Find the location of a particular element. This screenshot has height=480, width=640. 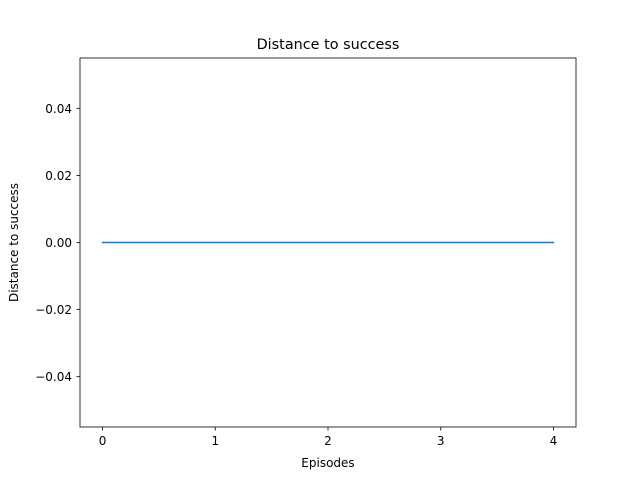

x-tick-label: 3 is located at coordinates (441, 441).